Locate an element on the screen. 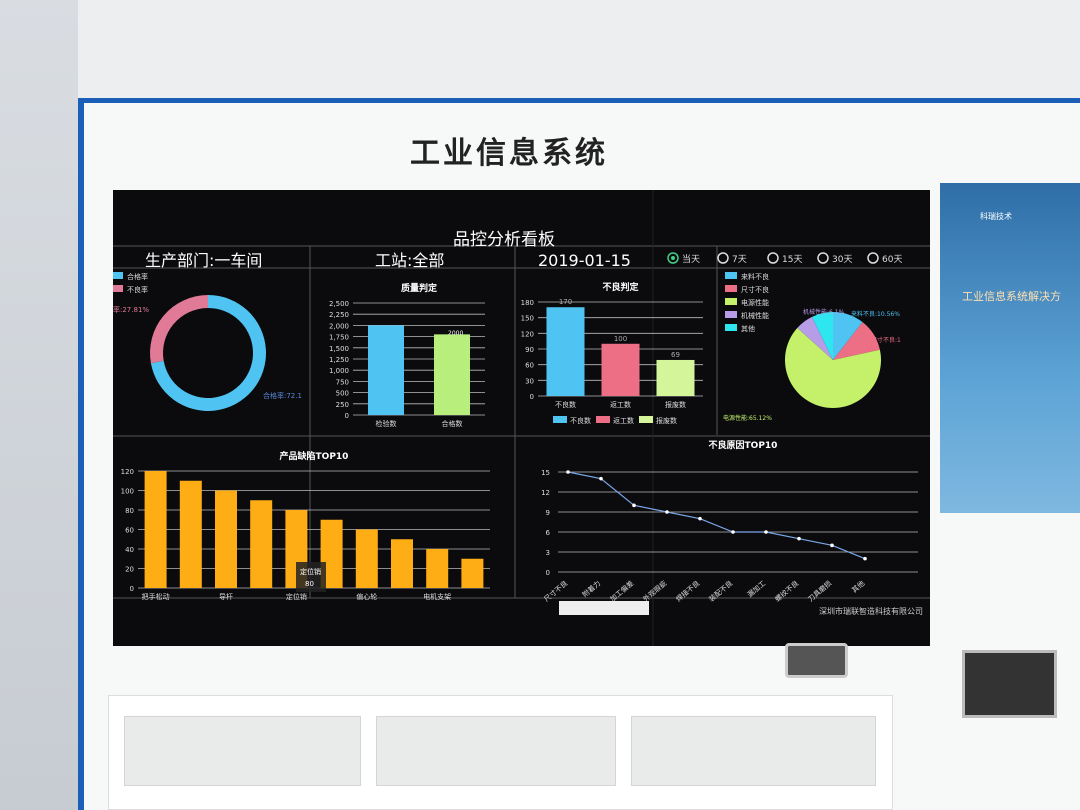 The height and width of the screenshot is (810, 1080). donut-label: 合格率:72.1 is located at coordinates (282, 395).